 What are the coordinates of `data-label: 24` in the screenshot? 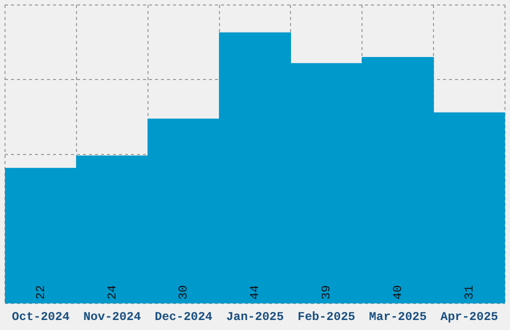 It's located at (112, 292).